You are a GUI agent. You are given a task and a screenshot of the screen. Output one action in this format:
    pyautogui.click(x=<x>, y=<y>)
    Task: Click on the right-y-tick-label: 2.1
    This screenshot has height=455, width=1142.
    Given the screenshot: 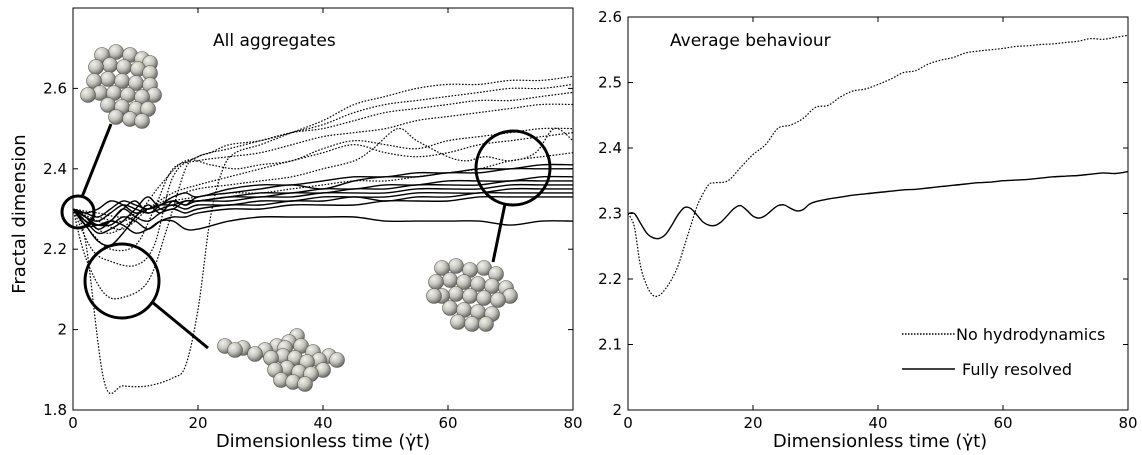 What is the action you would take?
    pyautogui.click(x=610, y=345)
    